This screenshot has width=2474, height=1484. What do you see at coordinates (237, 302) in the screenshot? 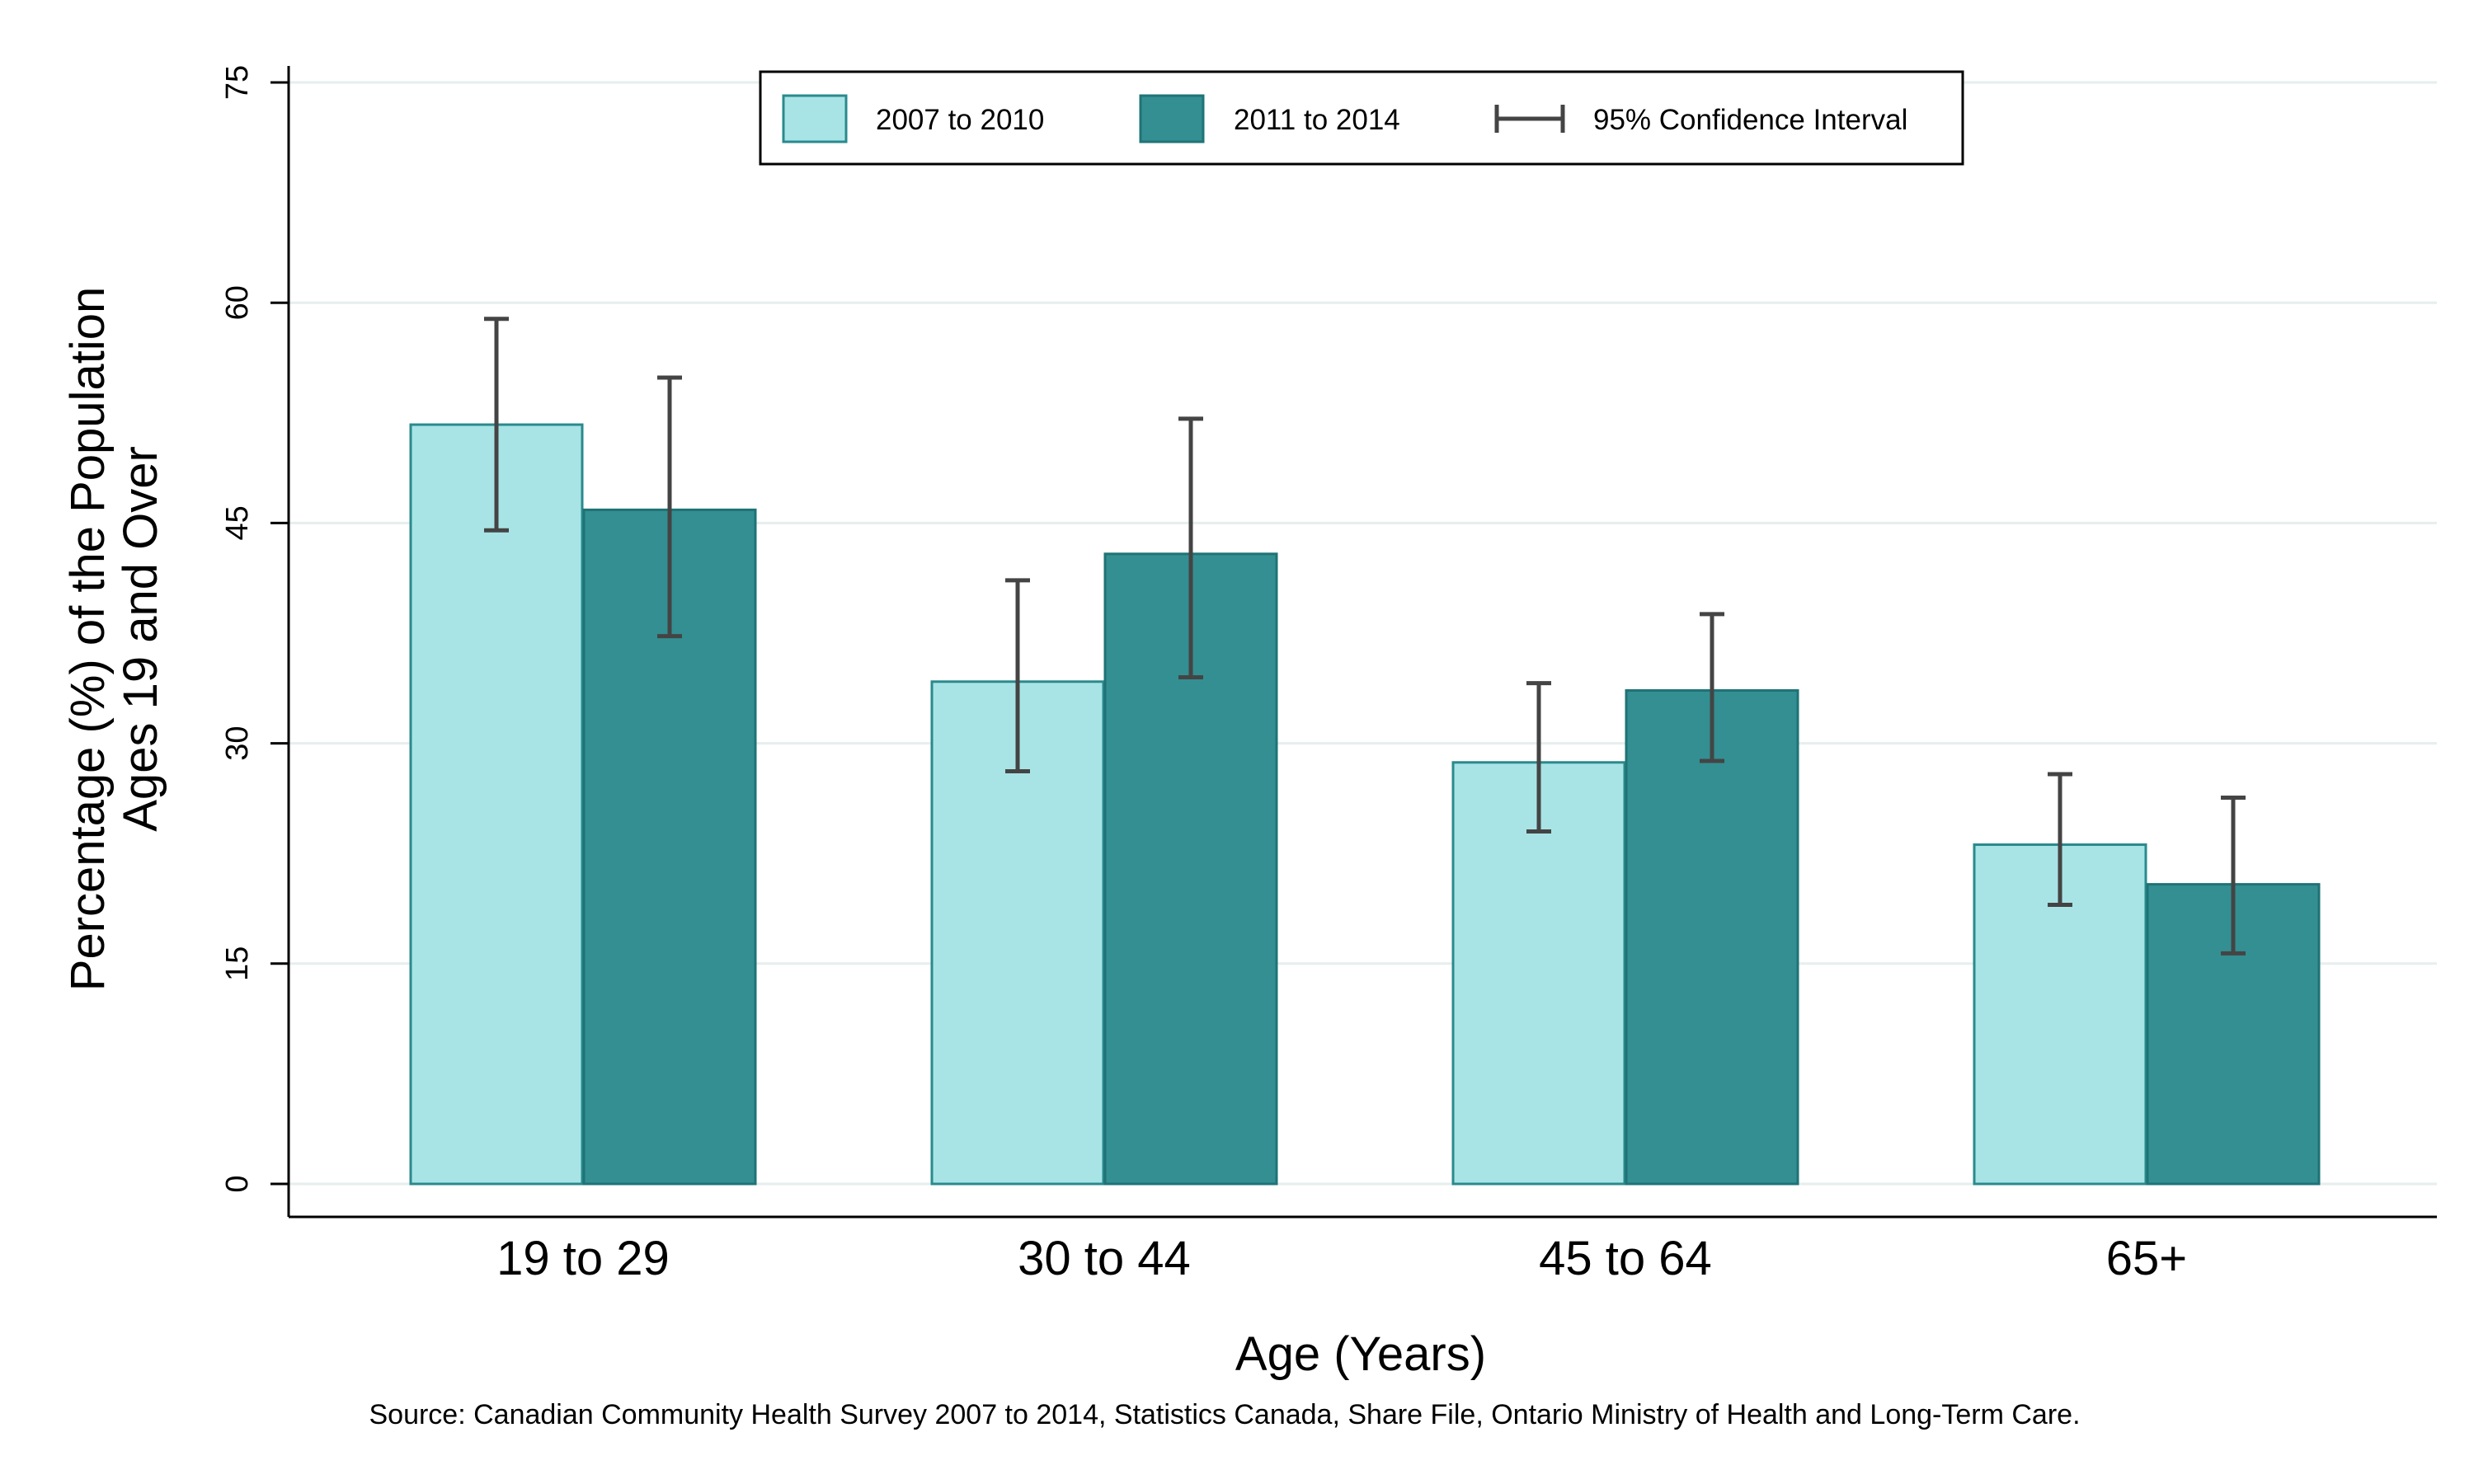
I see `y-tick-label: 60` at bounding box center [237, 302].